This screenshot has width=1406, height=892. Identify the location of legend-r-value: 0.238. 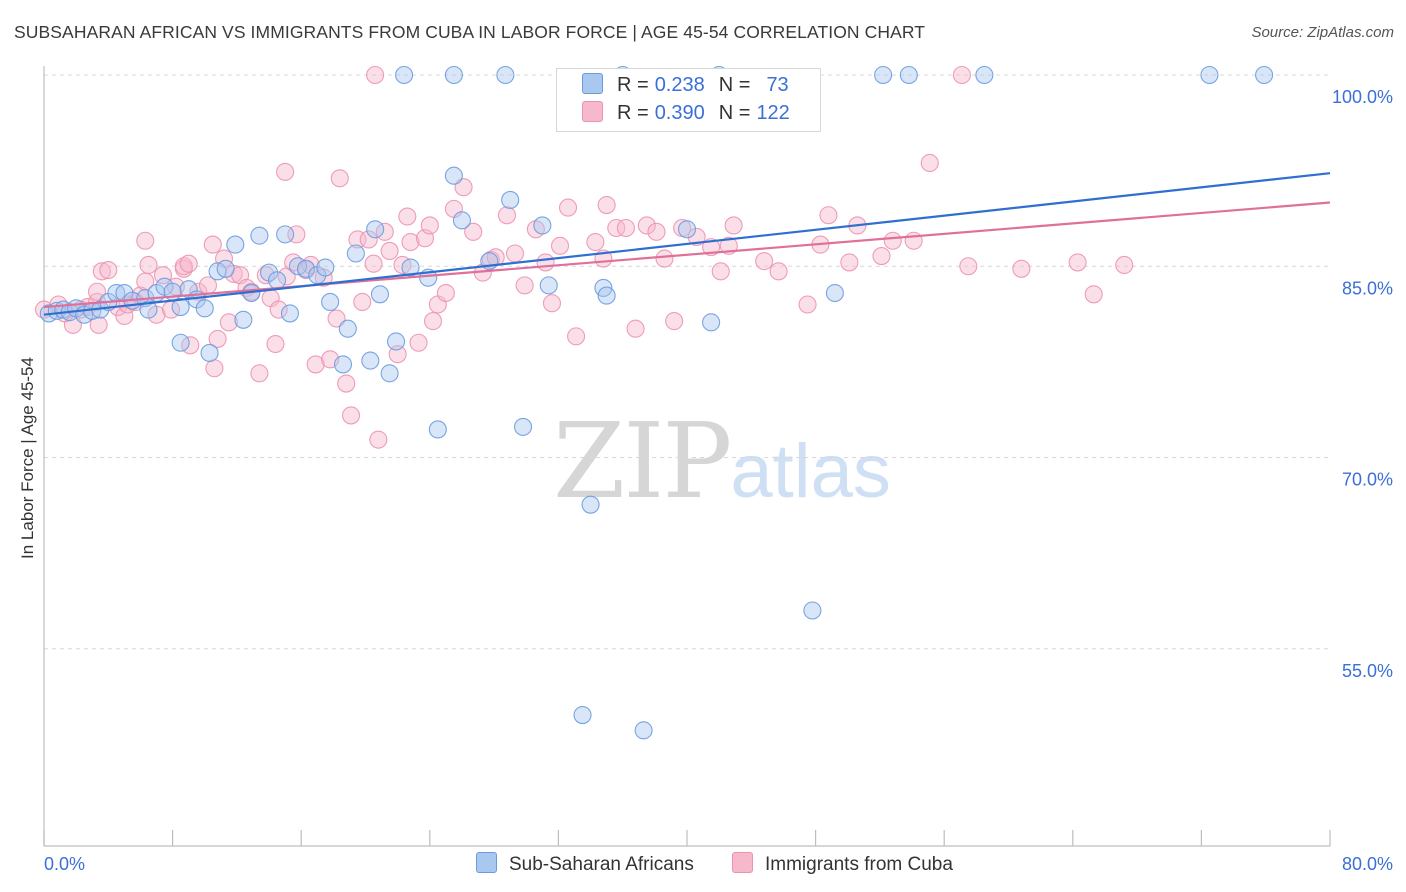
(679, 85).